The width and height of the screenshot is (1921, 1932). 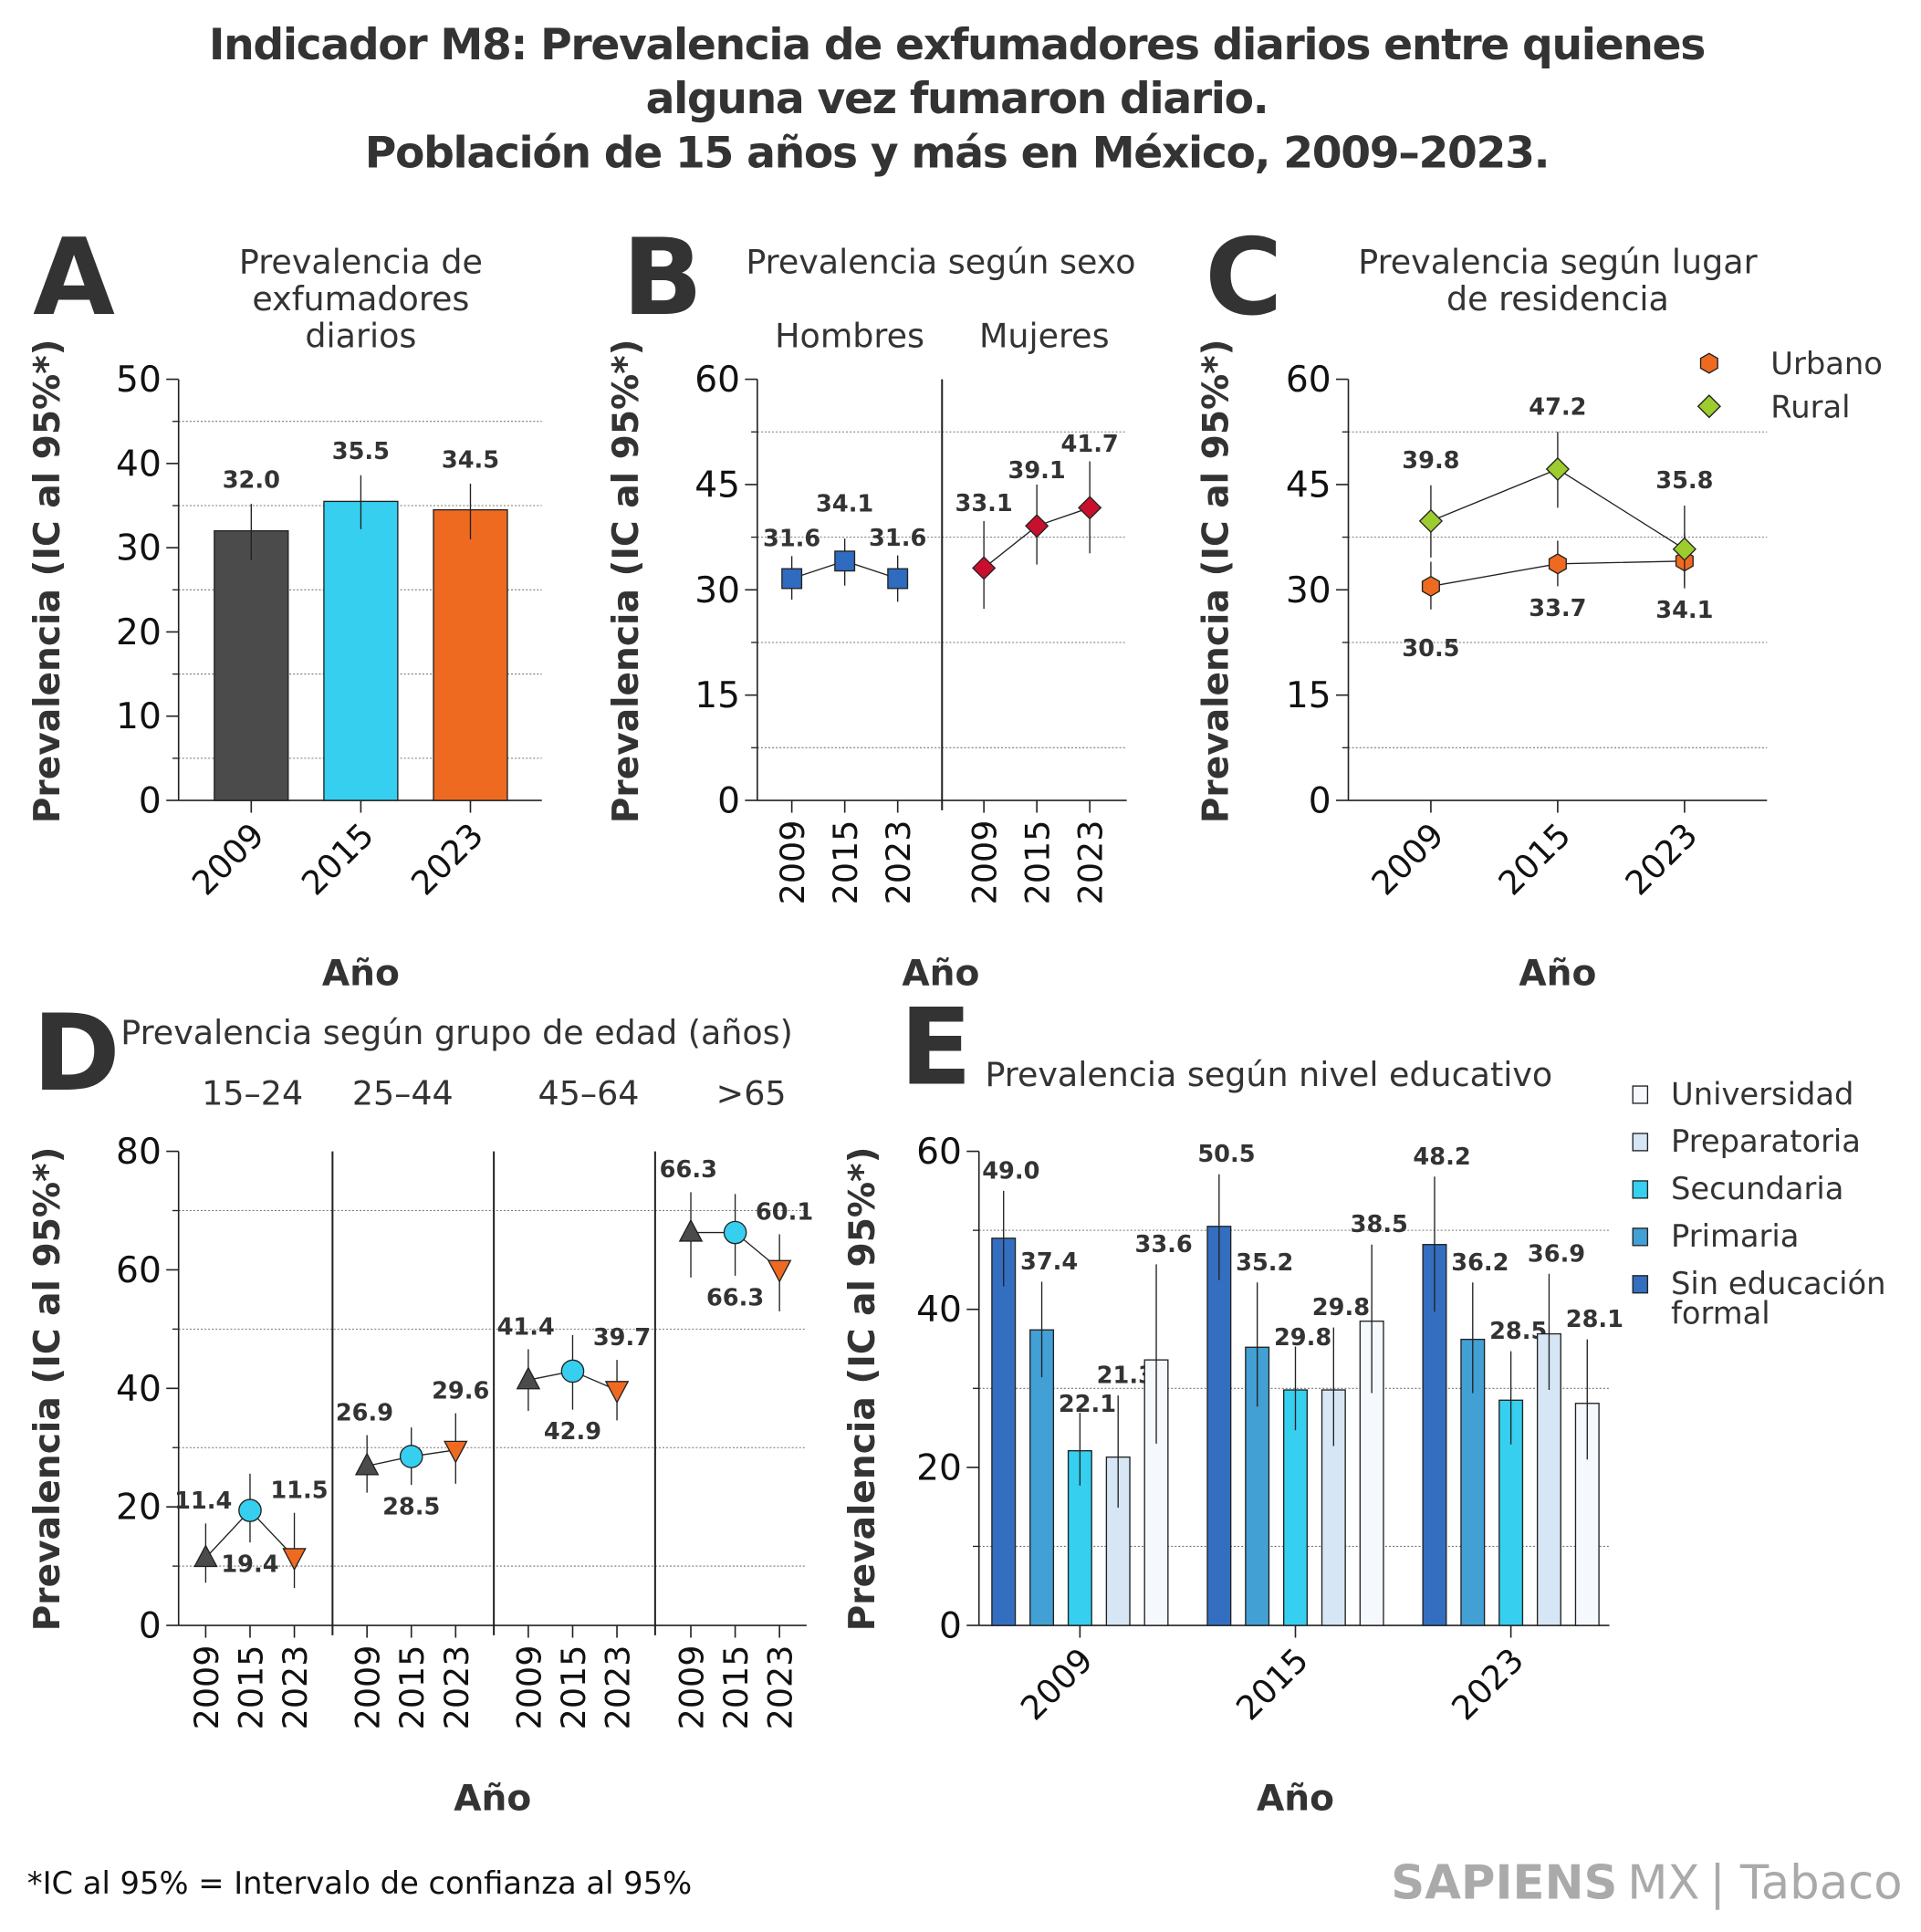 What do you see at coordinates (898, 579) in the screenshot?
I see `point-hombres-2023` at bounding box center [898, 579].